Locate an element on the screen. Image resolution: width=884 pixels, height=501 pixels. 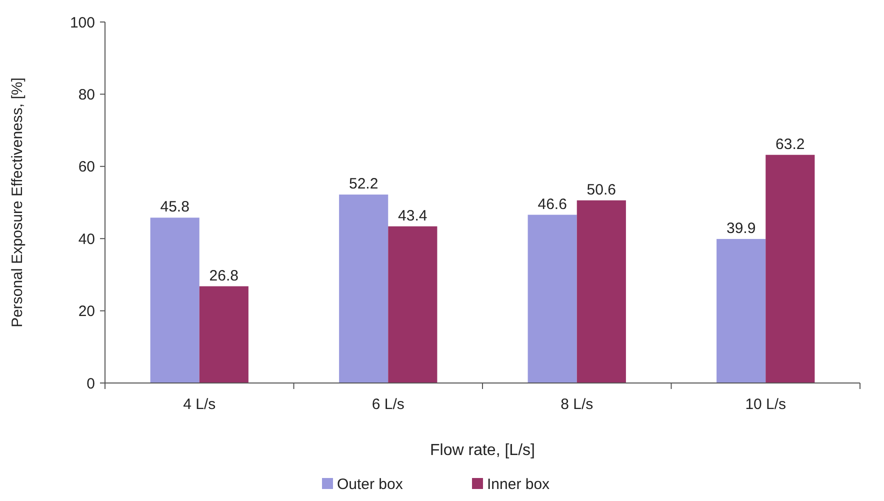
x-tick-label: 6 L/s is located at coordinates (388, 404).